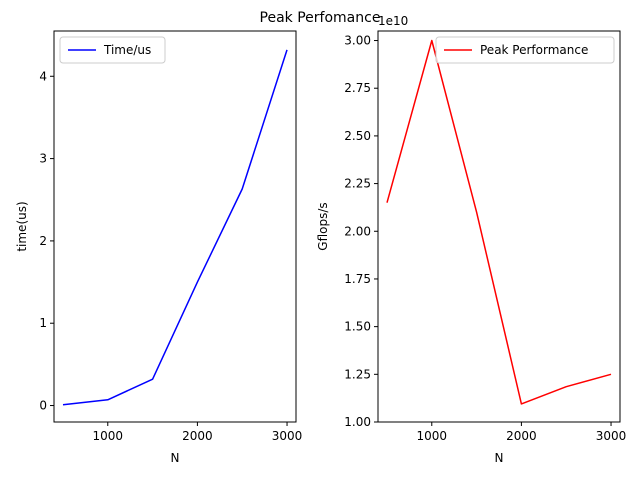  What do you see at coordinates (357, 136) in the screenshot?
I see `y-tick-label: 2.50` at bounding box center [357, 136].